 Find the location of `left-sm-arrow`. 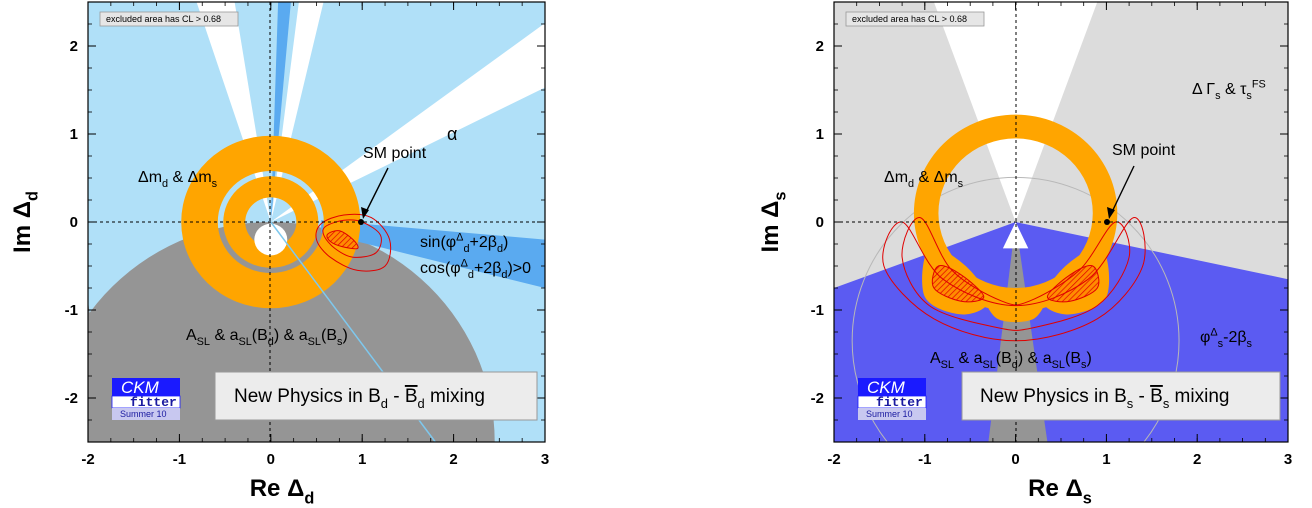

left-sm-arrow is located at coordinates (376, 191).